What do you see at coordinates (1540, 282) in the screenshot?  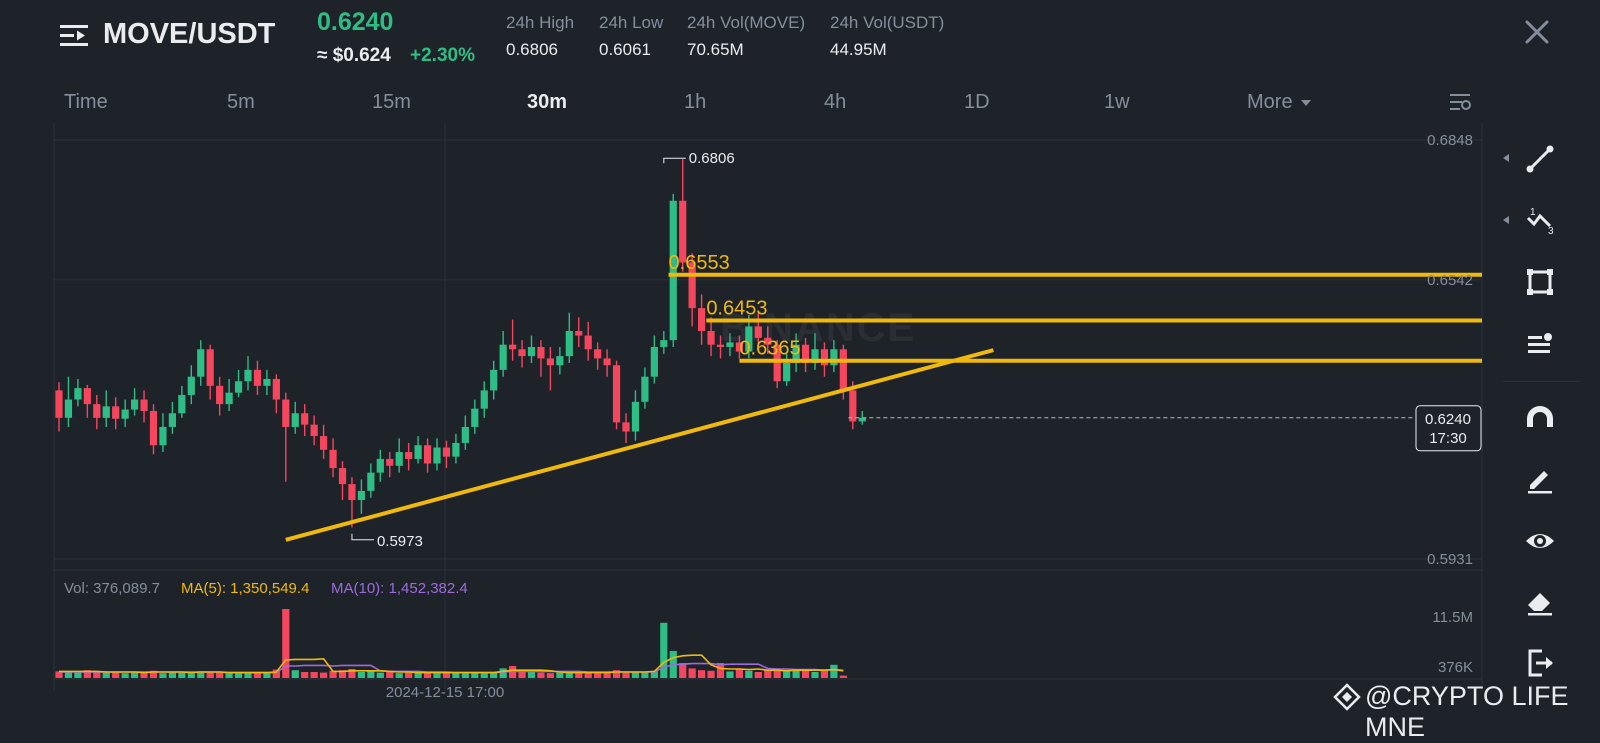 I see `rect-icon` at bounding box center [1540, 282].